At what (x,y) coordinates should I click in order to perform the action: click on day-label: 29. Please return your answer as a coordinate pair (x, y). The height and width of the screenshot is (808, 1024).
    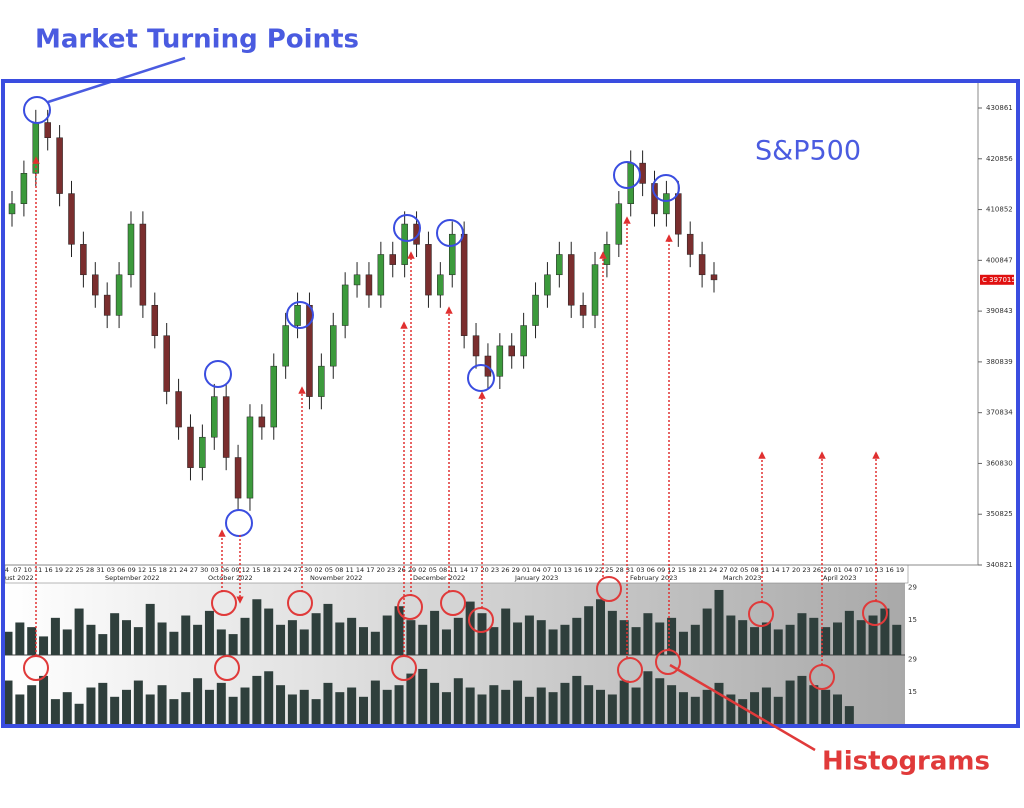
    Looking at the image, I should click on (412, 570).